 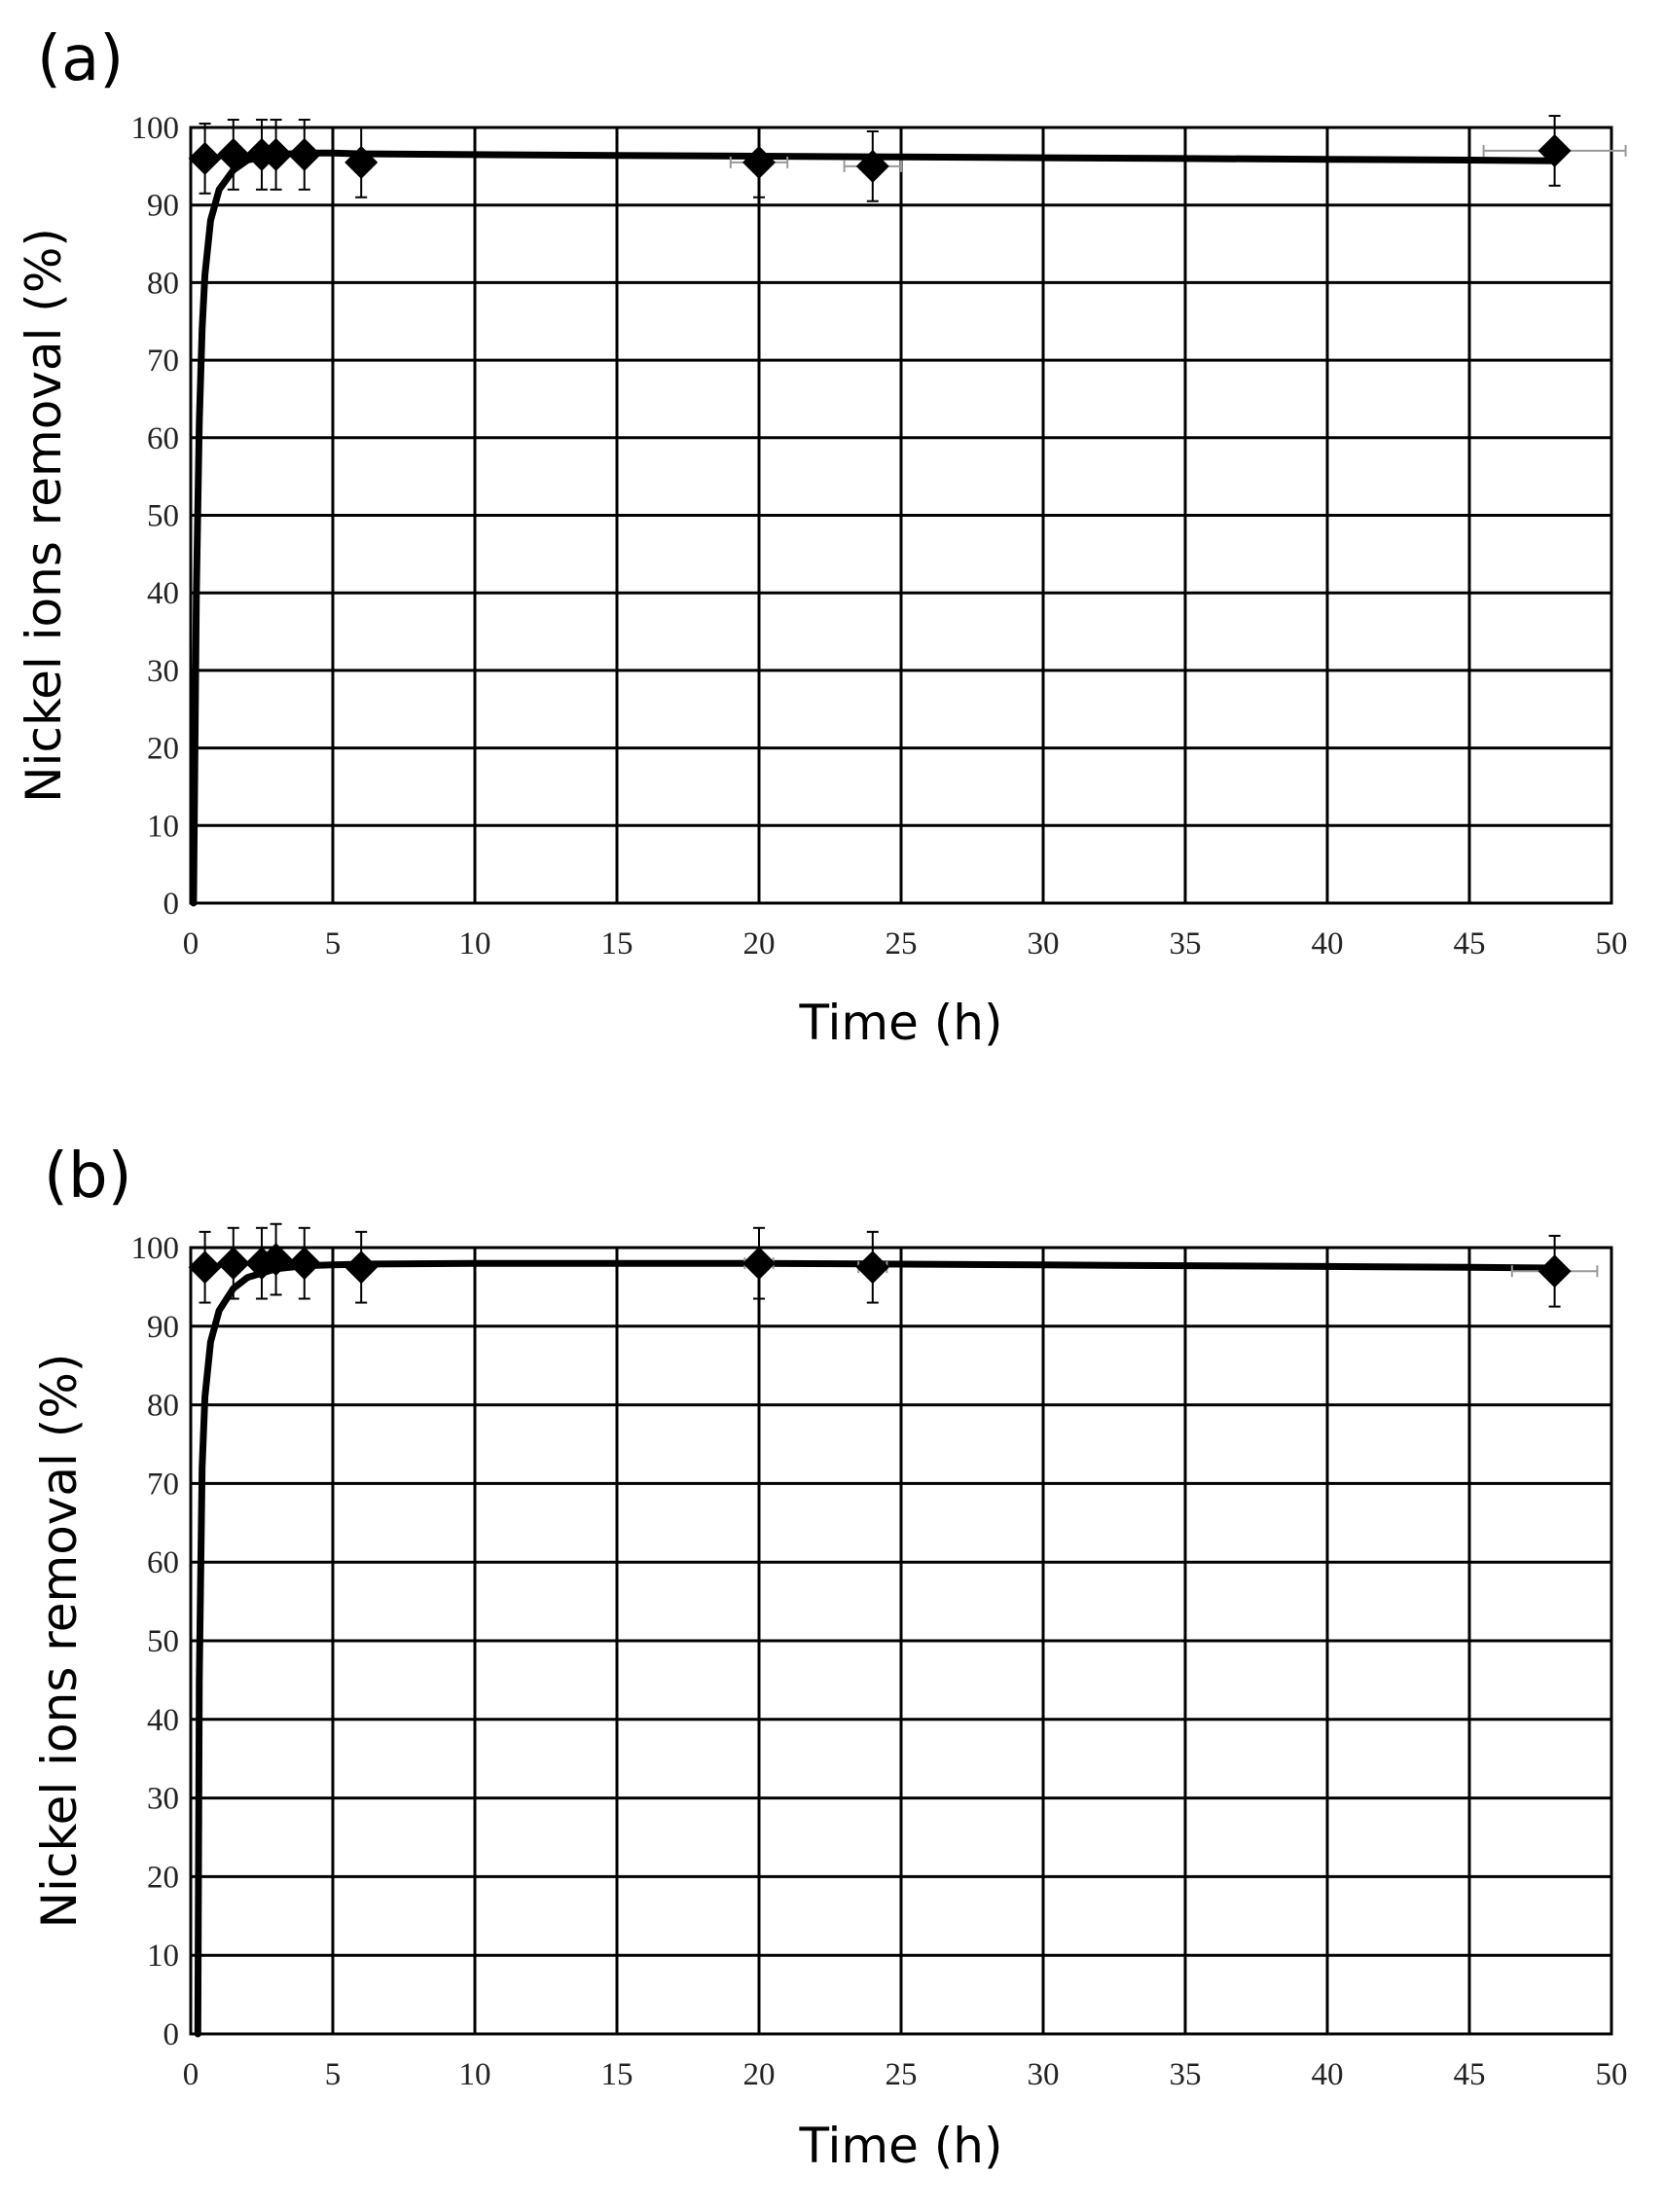 What do you see at coordinates (80, 59) in the screenshot?
I see `panel-label: (a)` at bounding box center [80, 59].